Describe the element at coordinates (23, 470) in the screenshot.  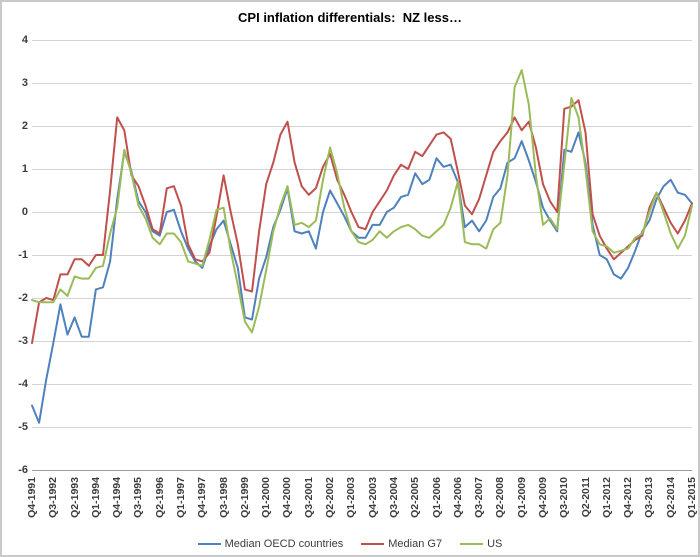
I see `y-tick-label: -6` at that location.